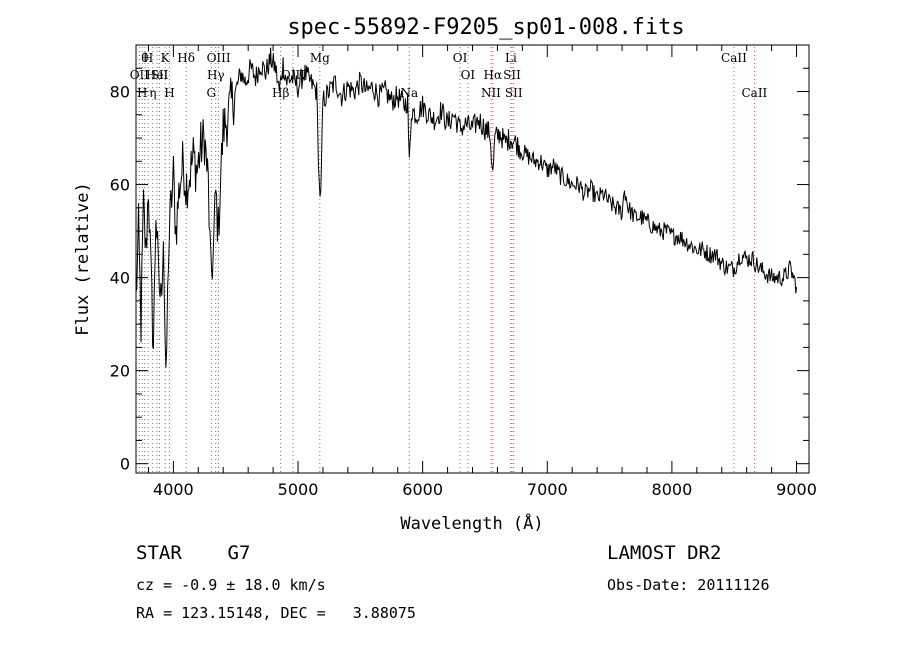 The height and width of the screenshot is (650, 900). What do you see at coordinates (120, 185) in the screenshot?
I see `y-tick-label: 60` at bounding box center [120, 185].